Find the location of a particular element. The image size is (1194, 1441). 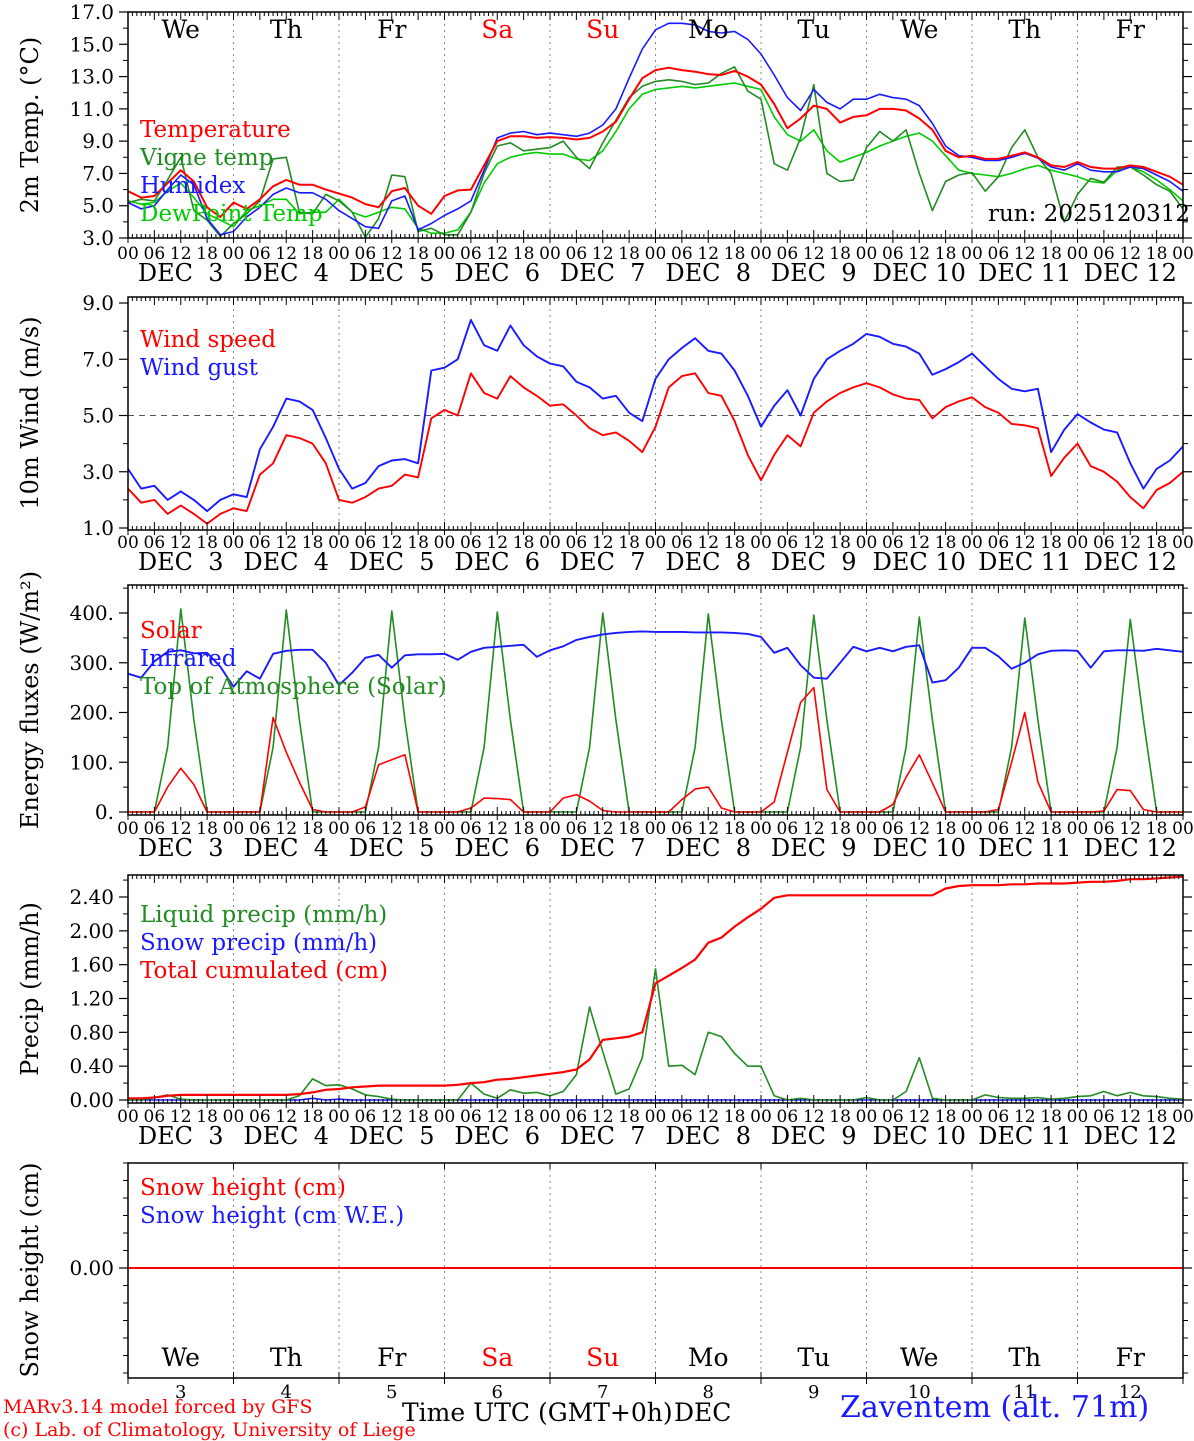

ytick-label: 15.0 is located at coordinates (91, 44).